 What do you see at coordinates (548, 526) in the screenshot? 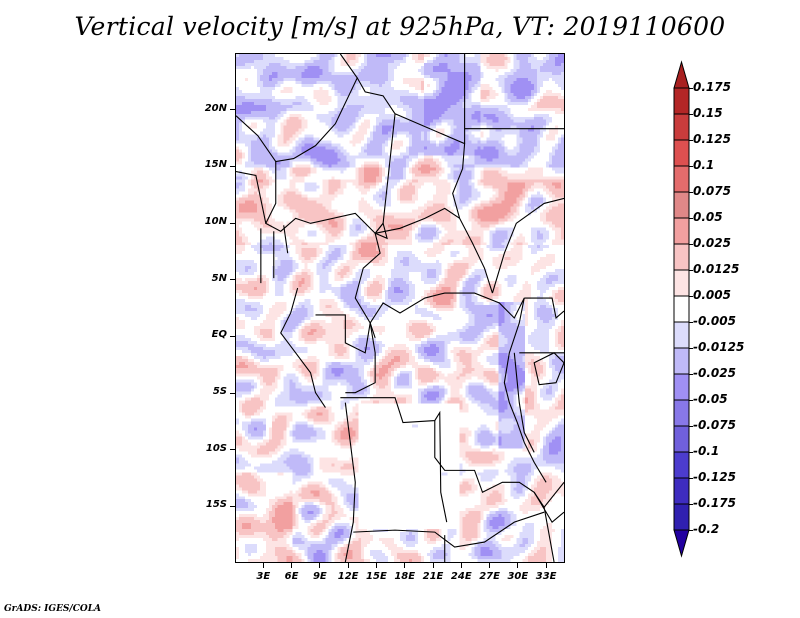
I see `border-tanzania-mozambique` at bounding box center [548, 526].